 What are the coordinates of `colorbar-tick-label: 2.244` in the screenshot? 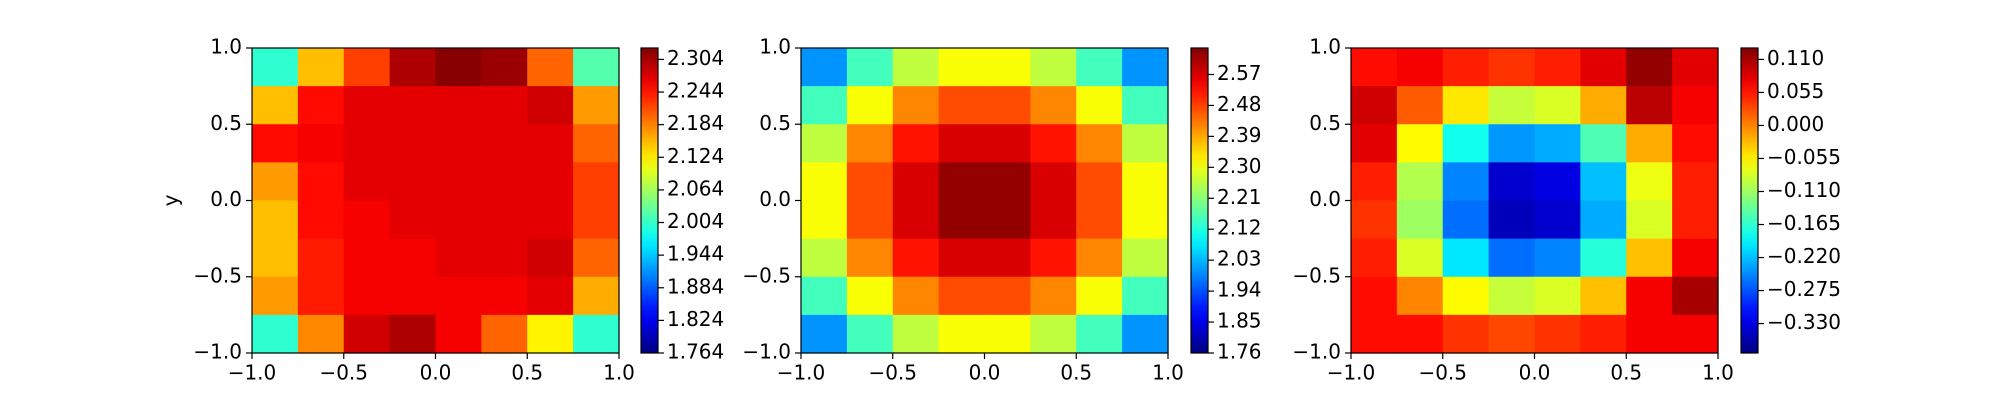 It's located at (695, 91).